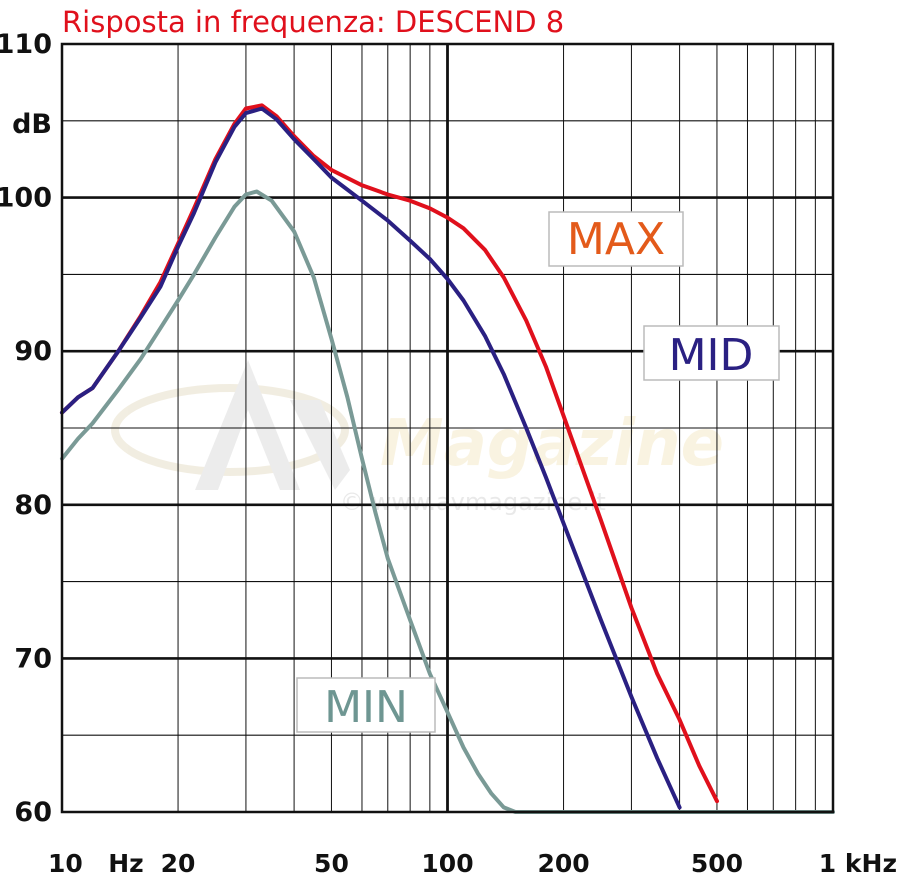  What do you see at coordinates (125, 863) in the screenshot?
I see `x-unit-label: Hz` at bounding box center [125, 863].